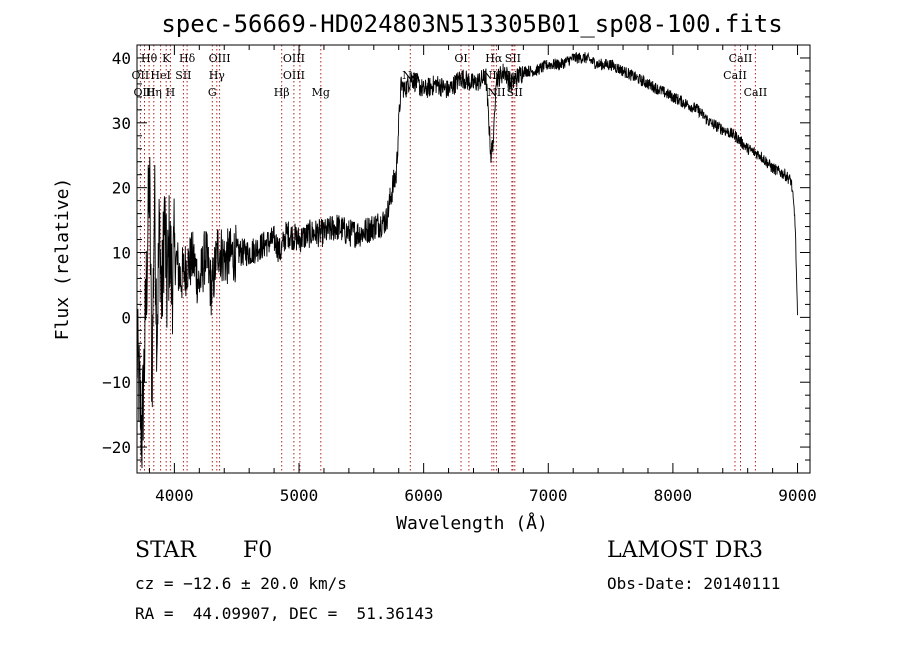  Describe the element at coordinates (258, 550) in the screenshot. I see `object-subclass: F0` at that location.